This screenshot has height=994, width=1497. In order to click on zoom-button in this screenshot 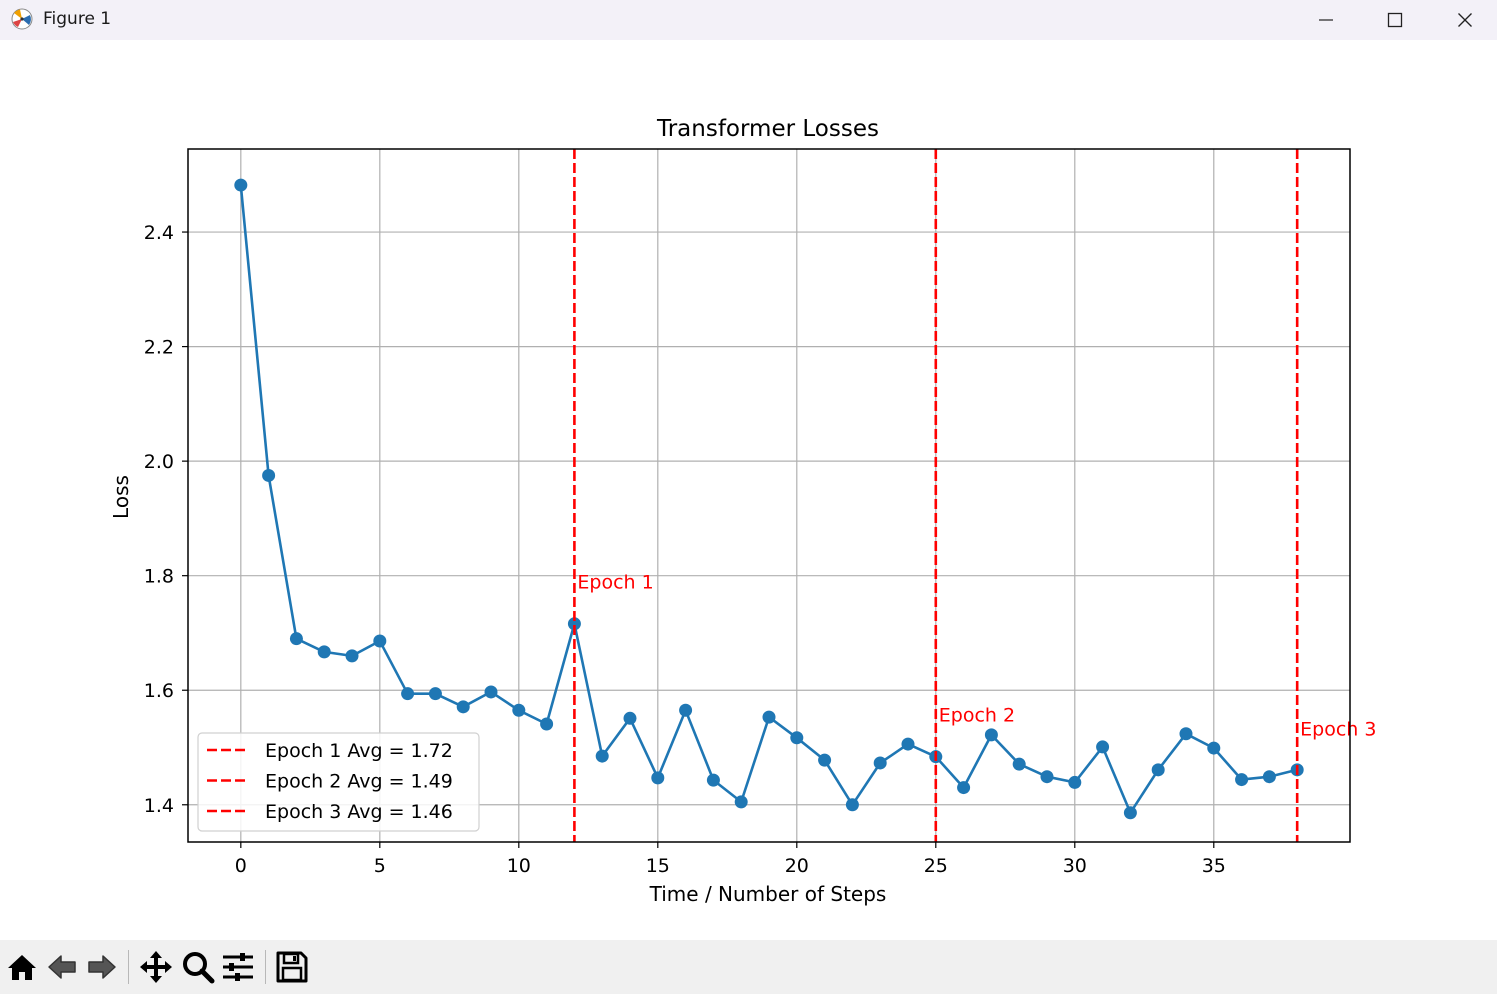, I will do `click(198, 967)`.